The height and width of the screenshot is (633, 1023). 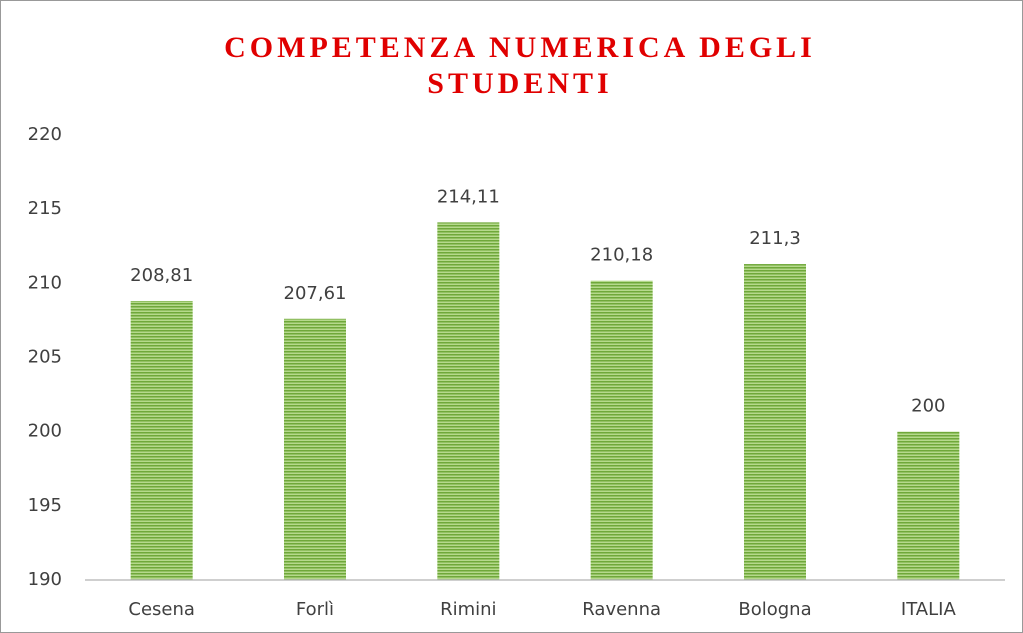 I want to click on chart-title: COMPETENZA NUMERICA DEGLI STUDENTI, so click(x=520, y=65).